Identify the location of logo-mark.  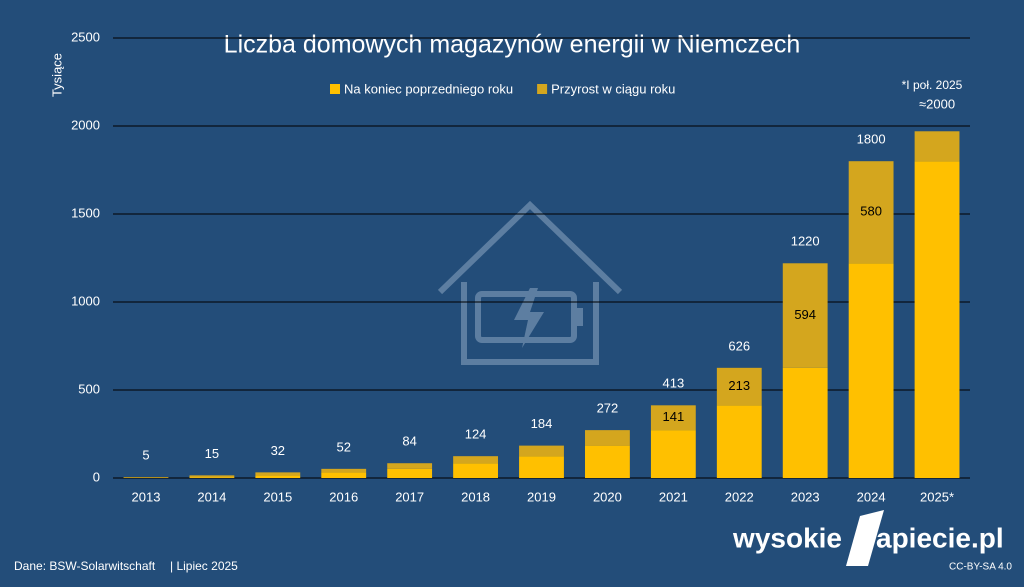
(865, 538).